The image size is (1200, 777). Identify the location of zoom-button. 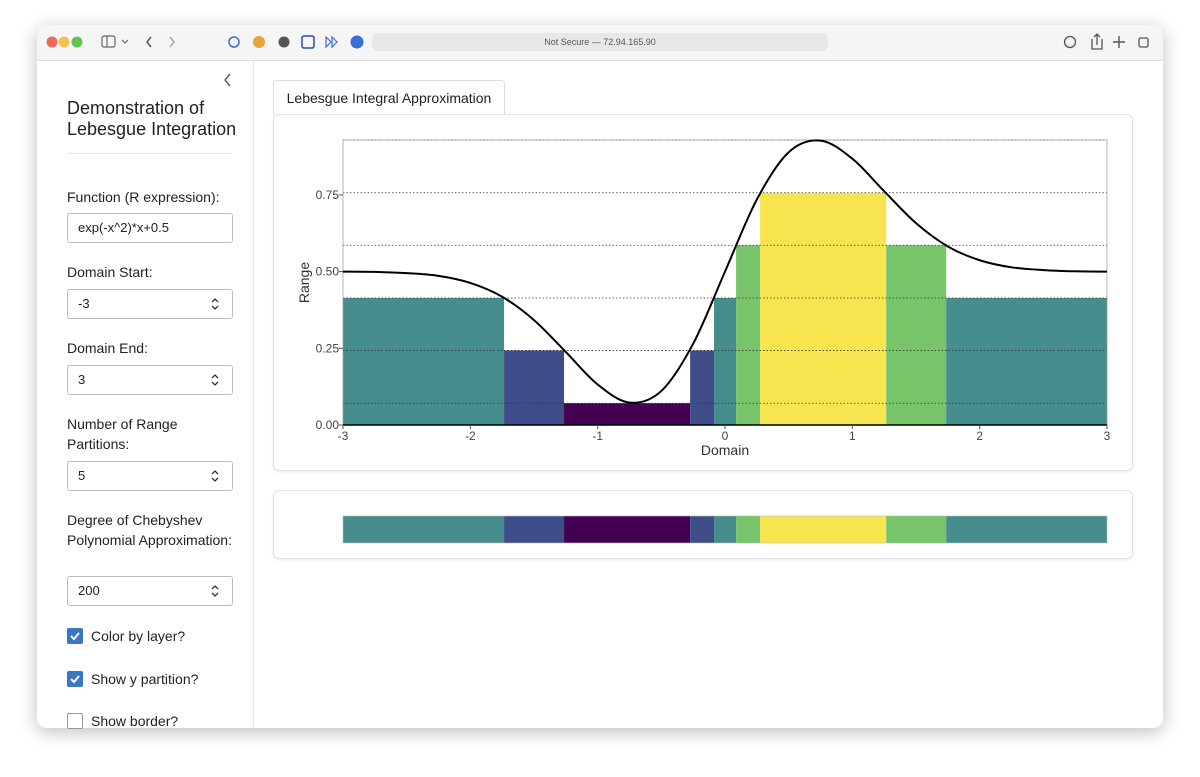
(77, 42).